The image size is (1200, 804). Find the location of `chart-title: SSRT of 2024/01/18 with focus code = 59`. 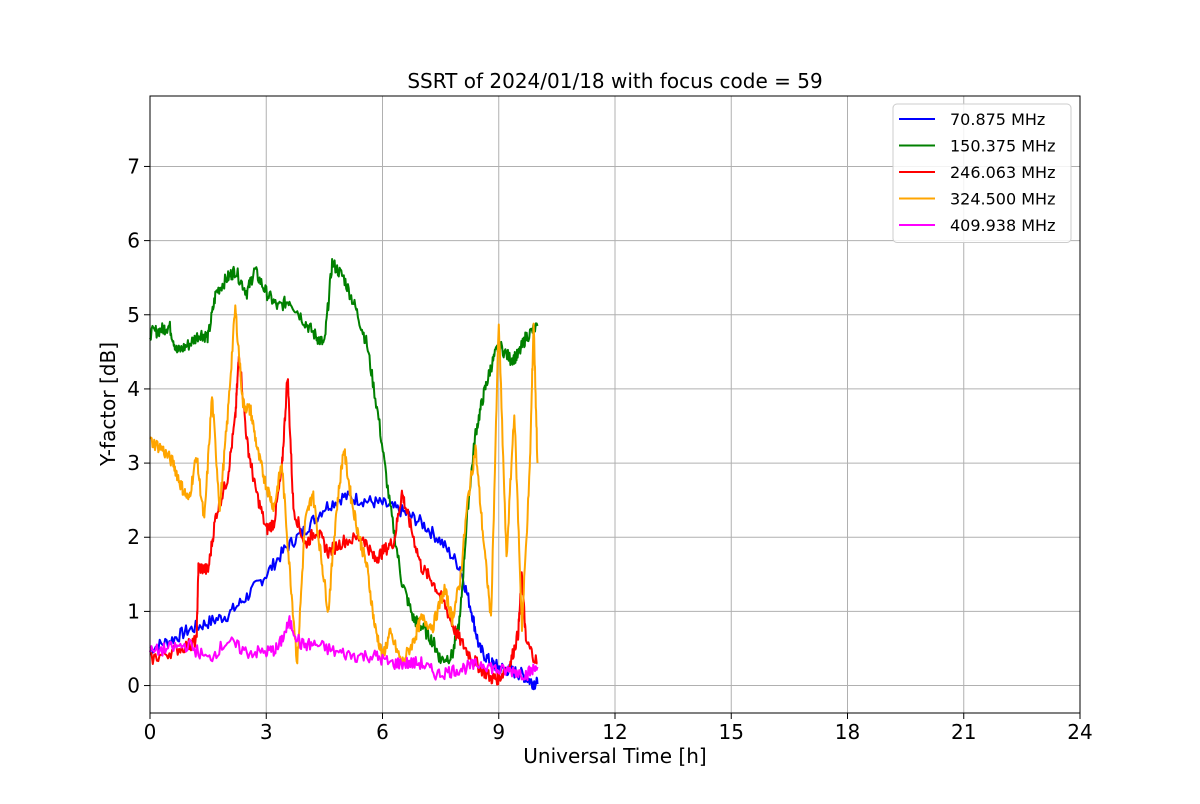

chart-title: SSRT of 2024/01/18 with focus code = 59 is located at coordinates (614, 81).